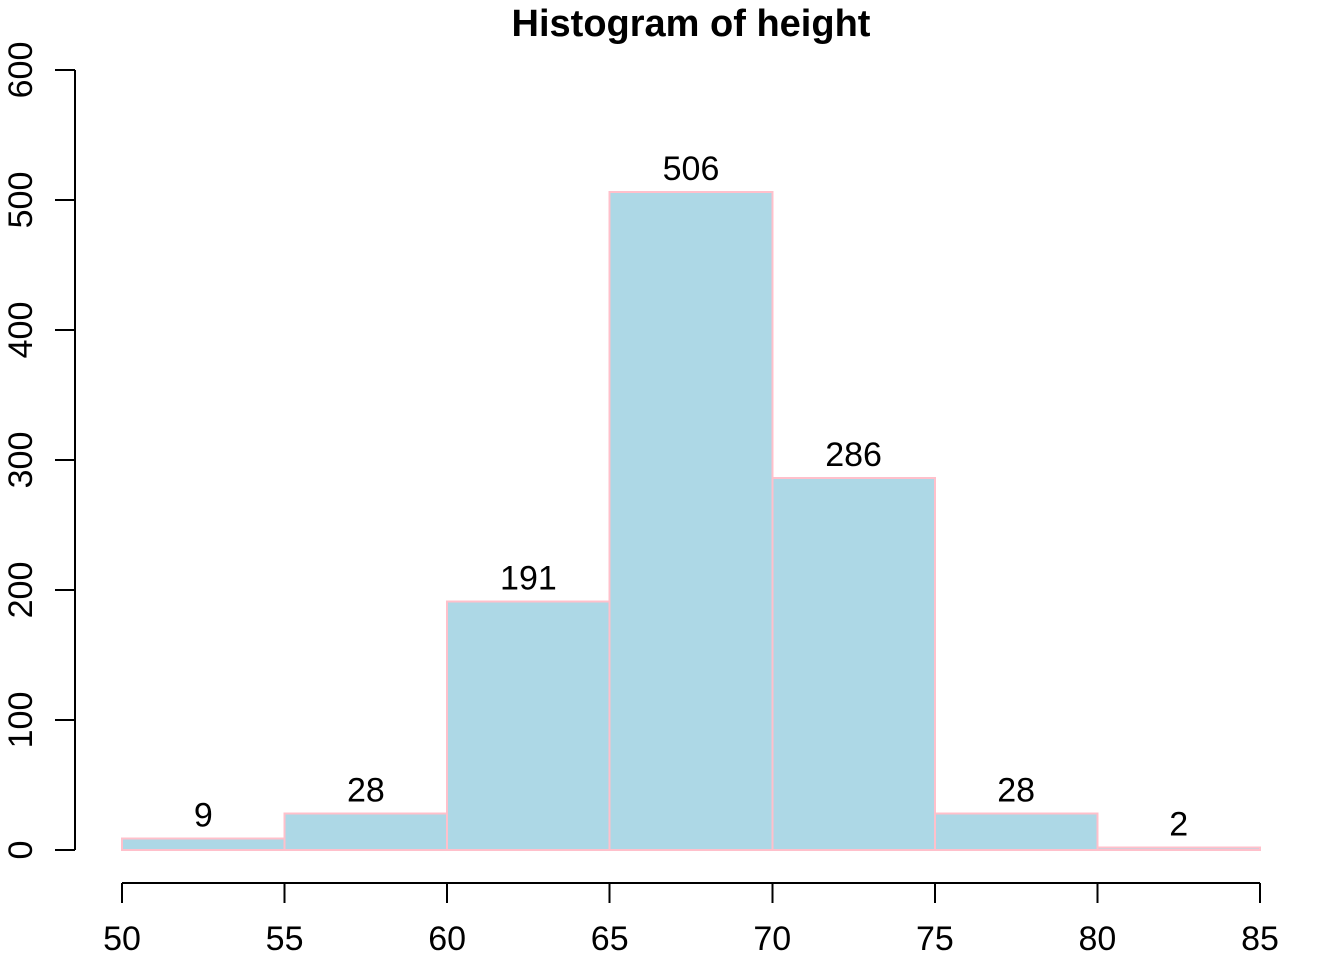  I want to click on y-tick-label: 500, so click(21, 200).